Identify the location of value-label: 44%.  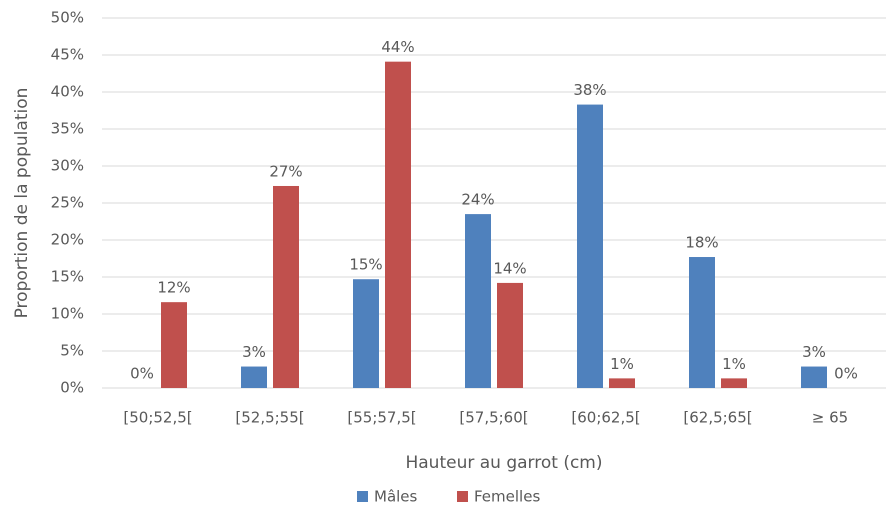
(397, 47).